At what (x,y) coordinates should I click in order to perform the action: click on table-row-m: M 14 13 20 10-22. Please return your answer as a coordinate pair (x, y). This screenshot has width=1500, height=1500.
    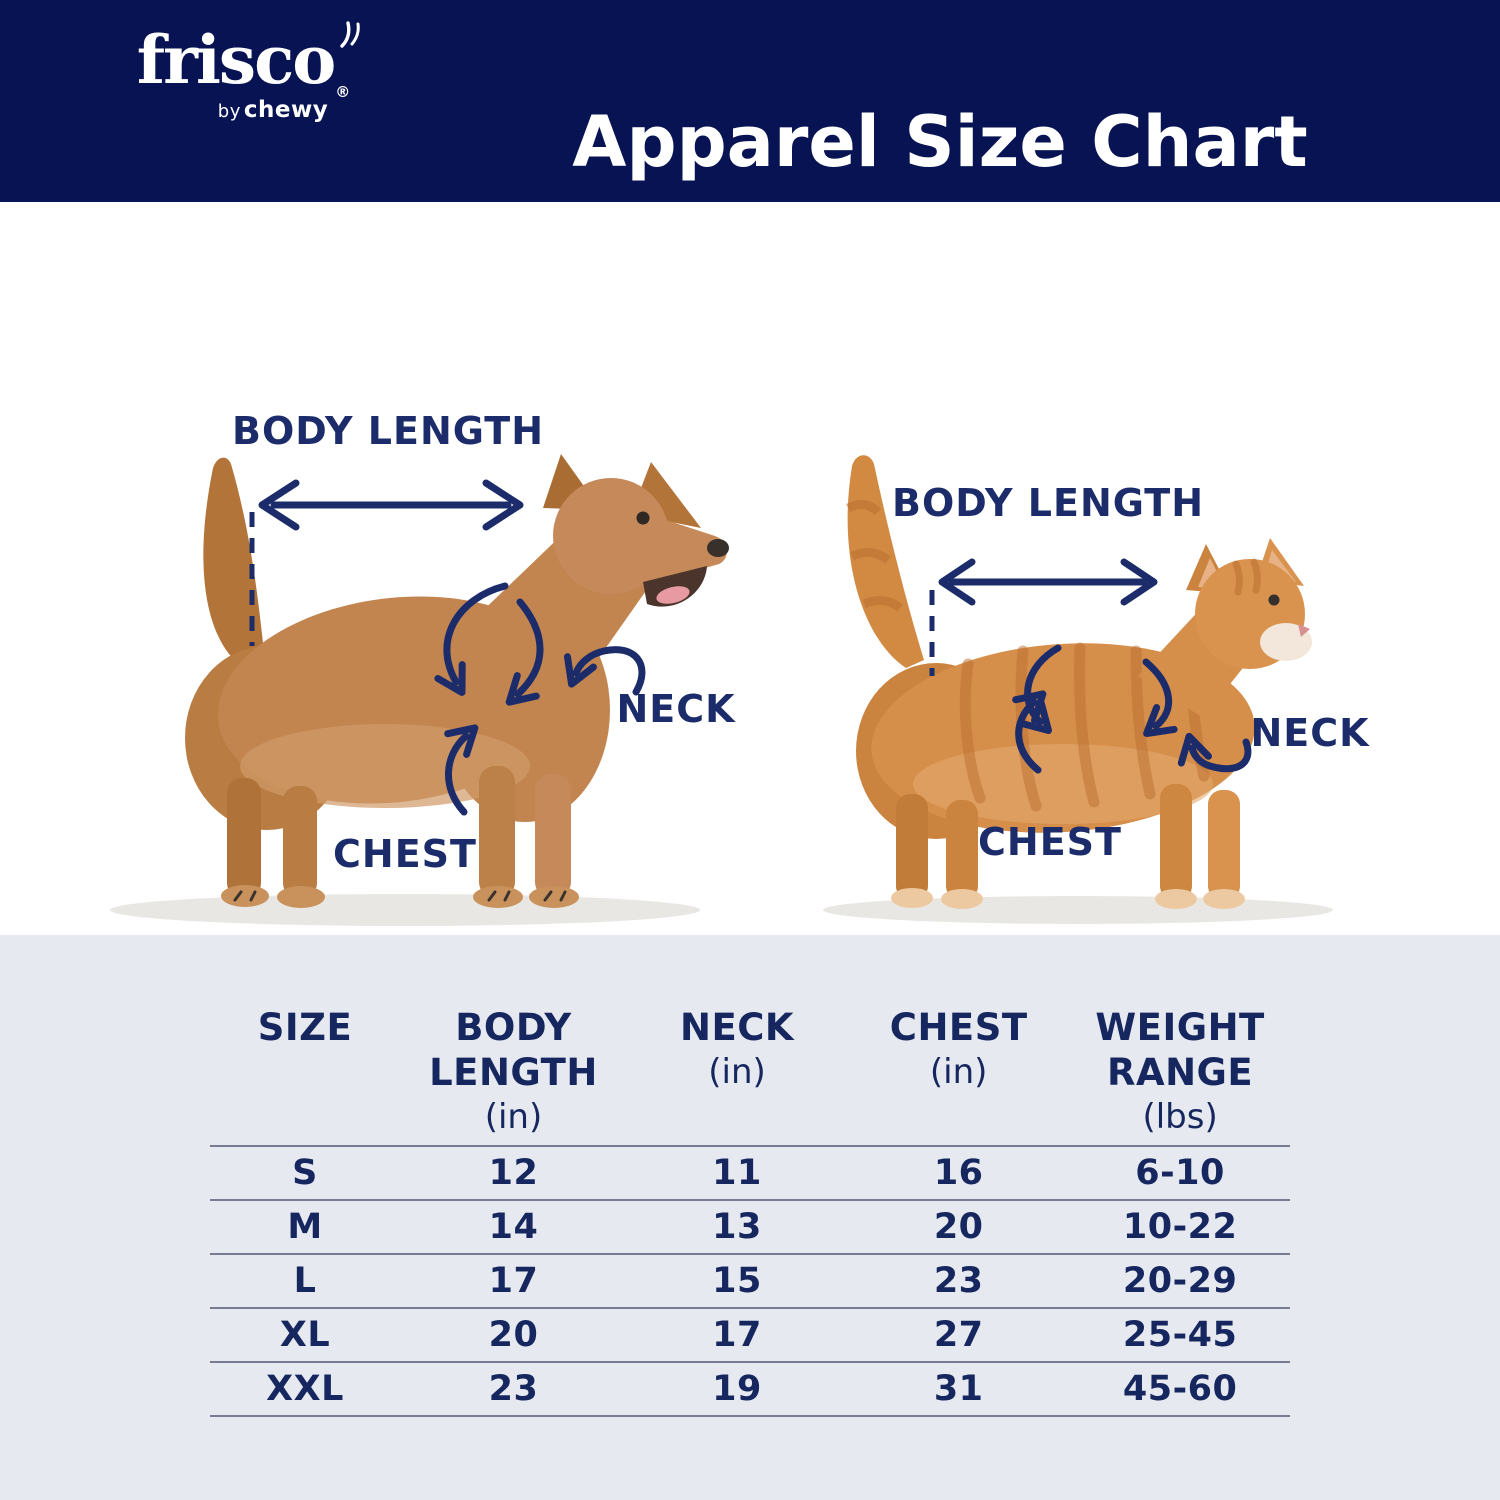
    Looking at the image, I should click on (750, 1228).